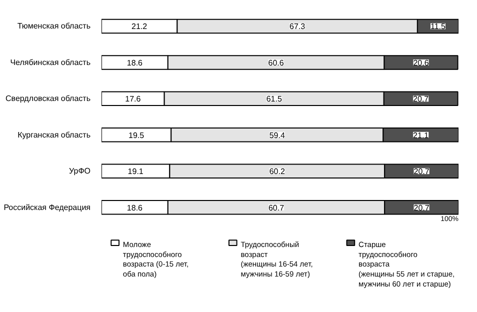  I want to click on data-label: 20.6, so click(421, 63).